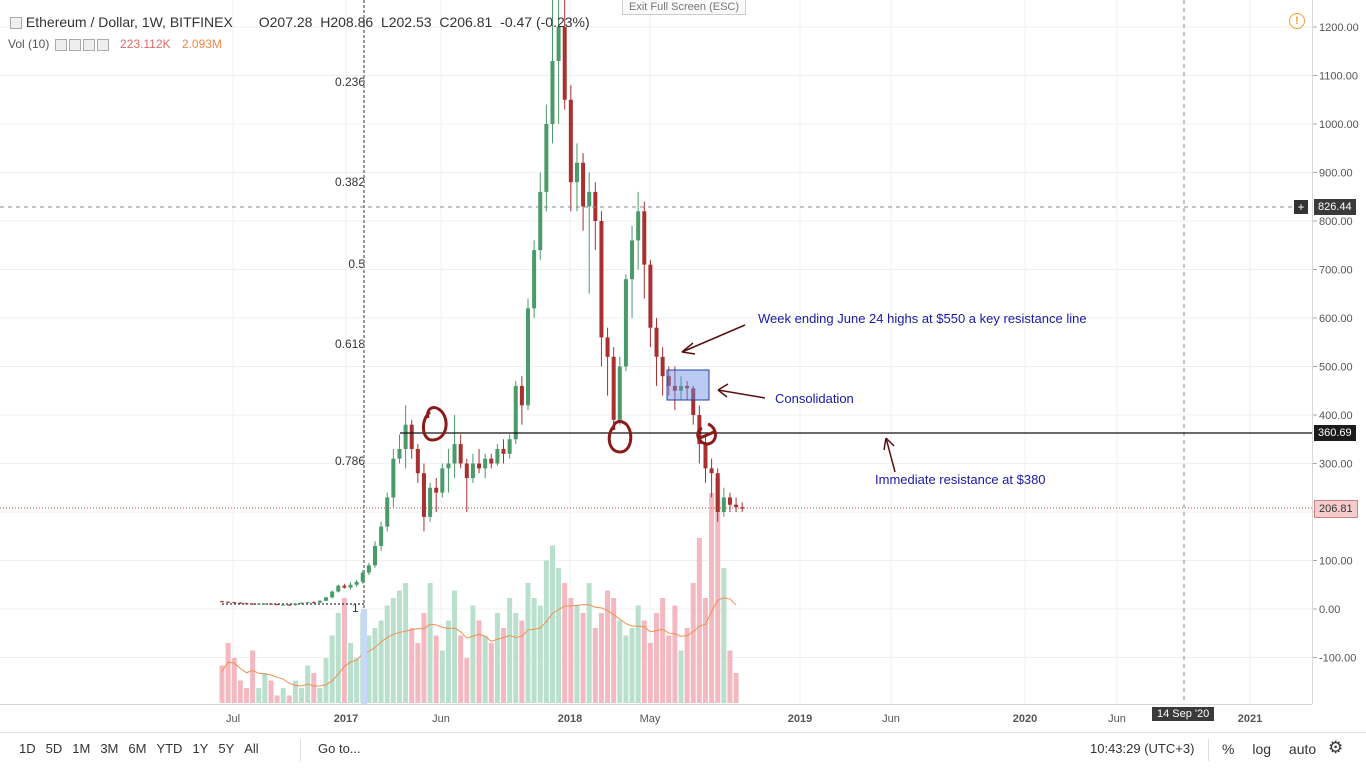 Image resolution: width=1366 pixels, height=769 pixels. Describe the element at coordinates (137, 748) in the screenshot. I see `timeframe-button-6m: 6M` at that location.